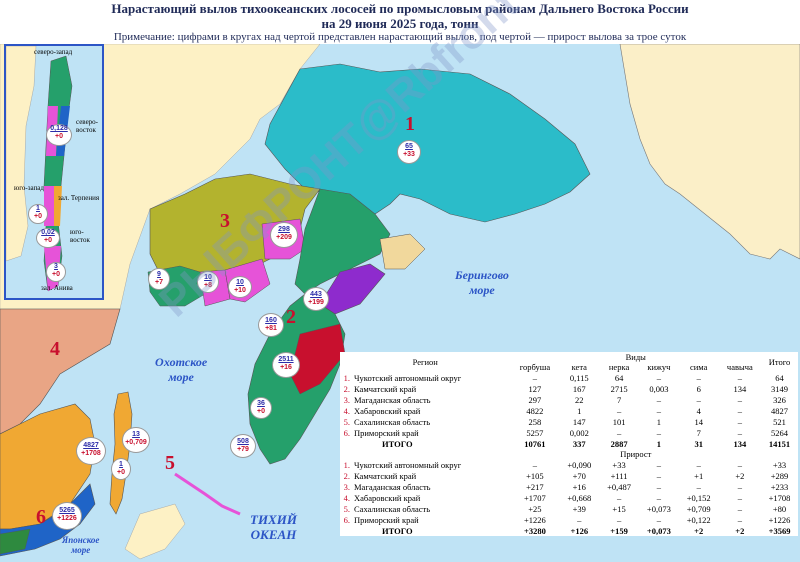 The height and width of the screenshot is (562, 800). I want to click on table-cell: +0,668, so click(579, 497).